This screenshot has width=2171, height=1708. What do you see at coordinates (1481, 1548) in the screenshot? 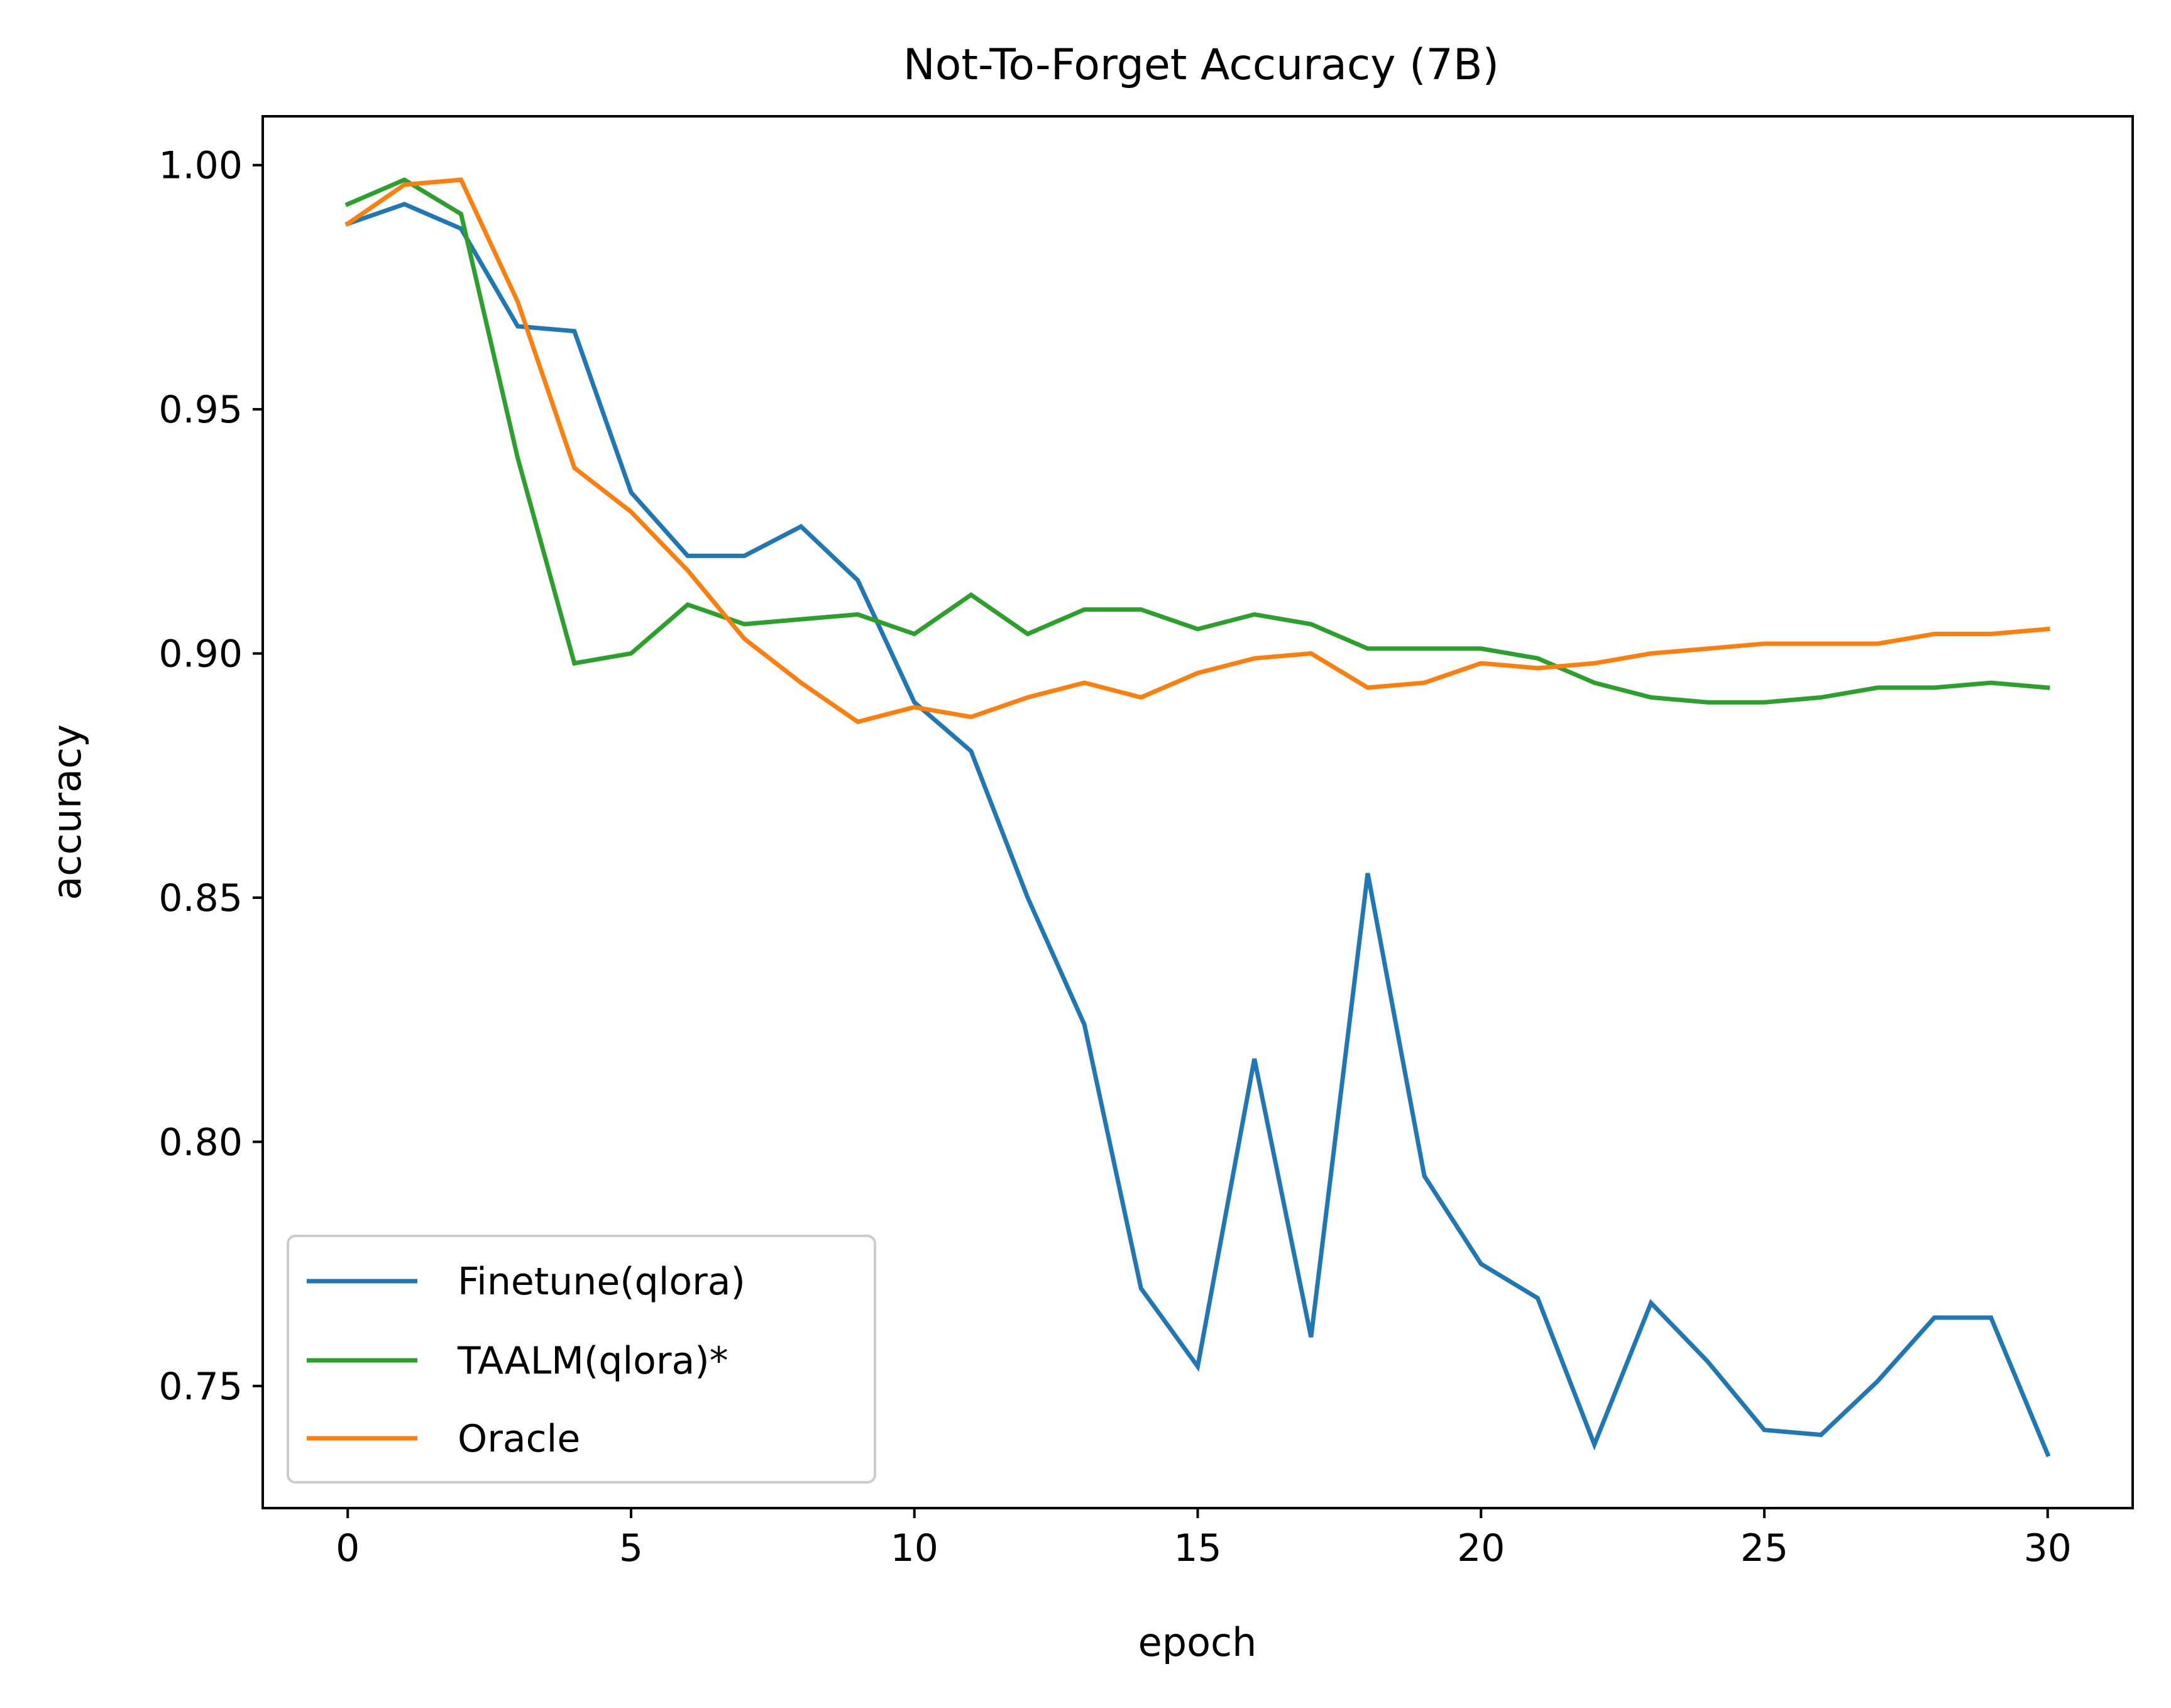
I see `x-tick-label: 20` at bounding box center [1481, 1548].